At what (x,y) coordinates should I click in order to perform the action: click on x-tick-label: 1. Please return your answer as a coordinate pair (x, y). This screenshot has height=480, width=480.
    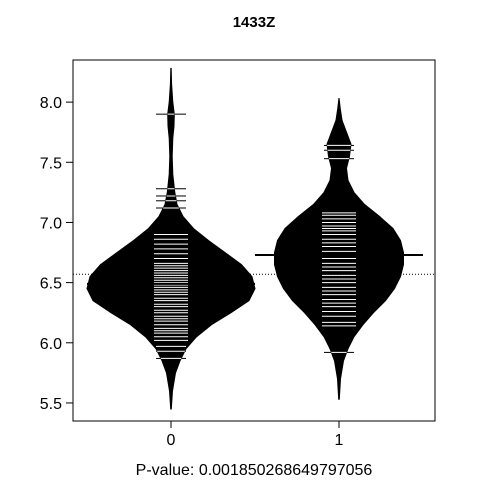
    Looking at the image, I should click on (339, 440).